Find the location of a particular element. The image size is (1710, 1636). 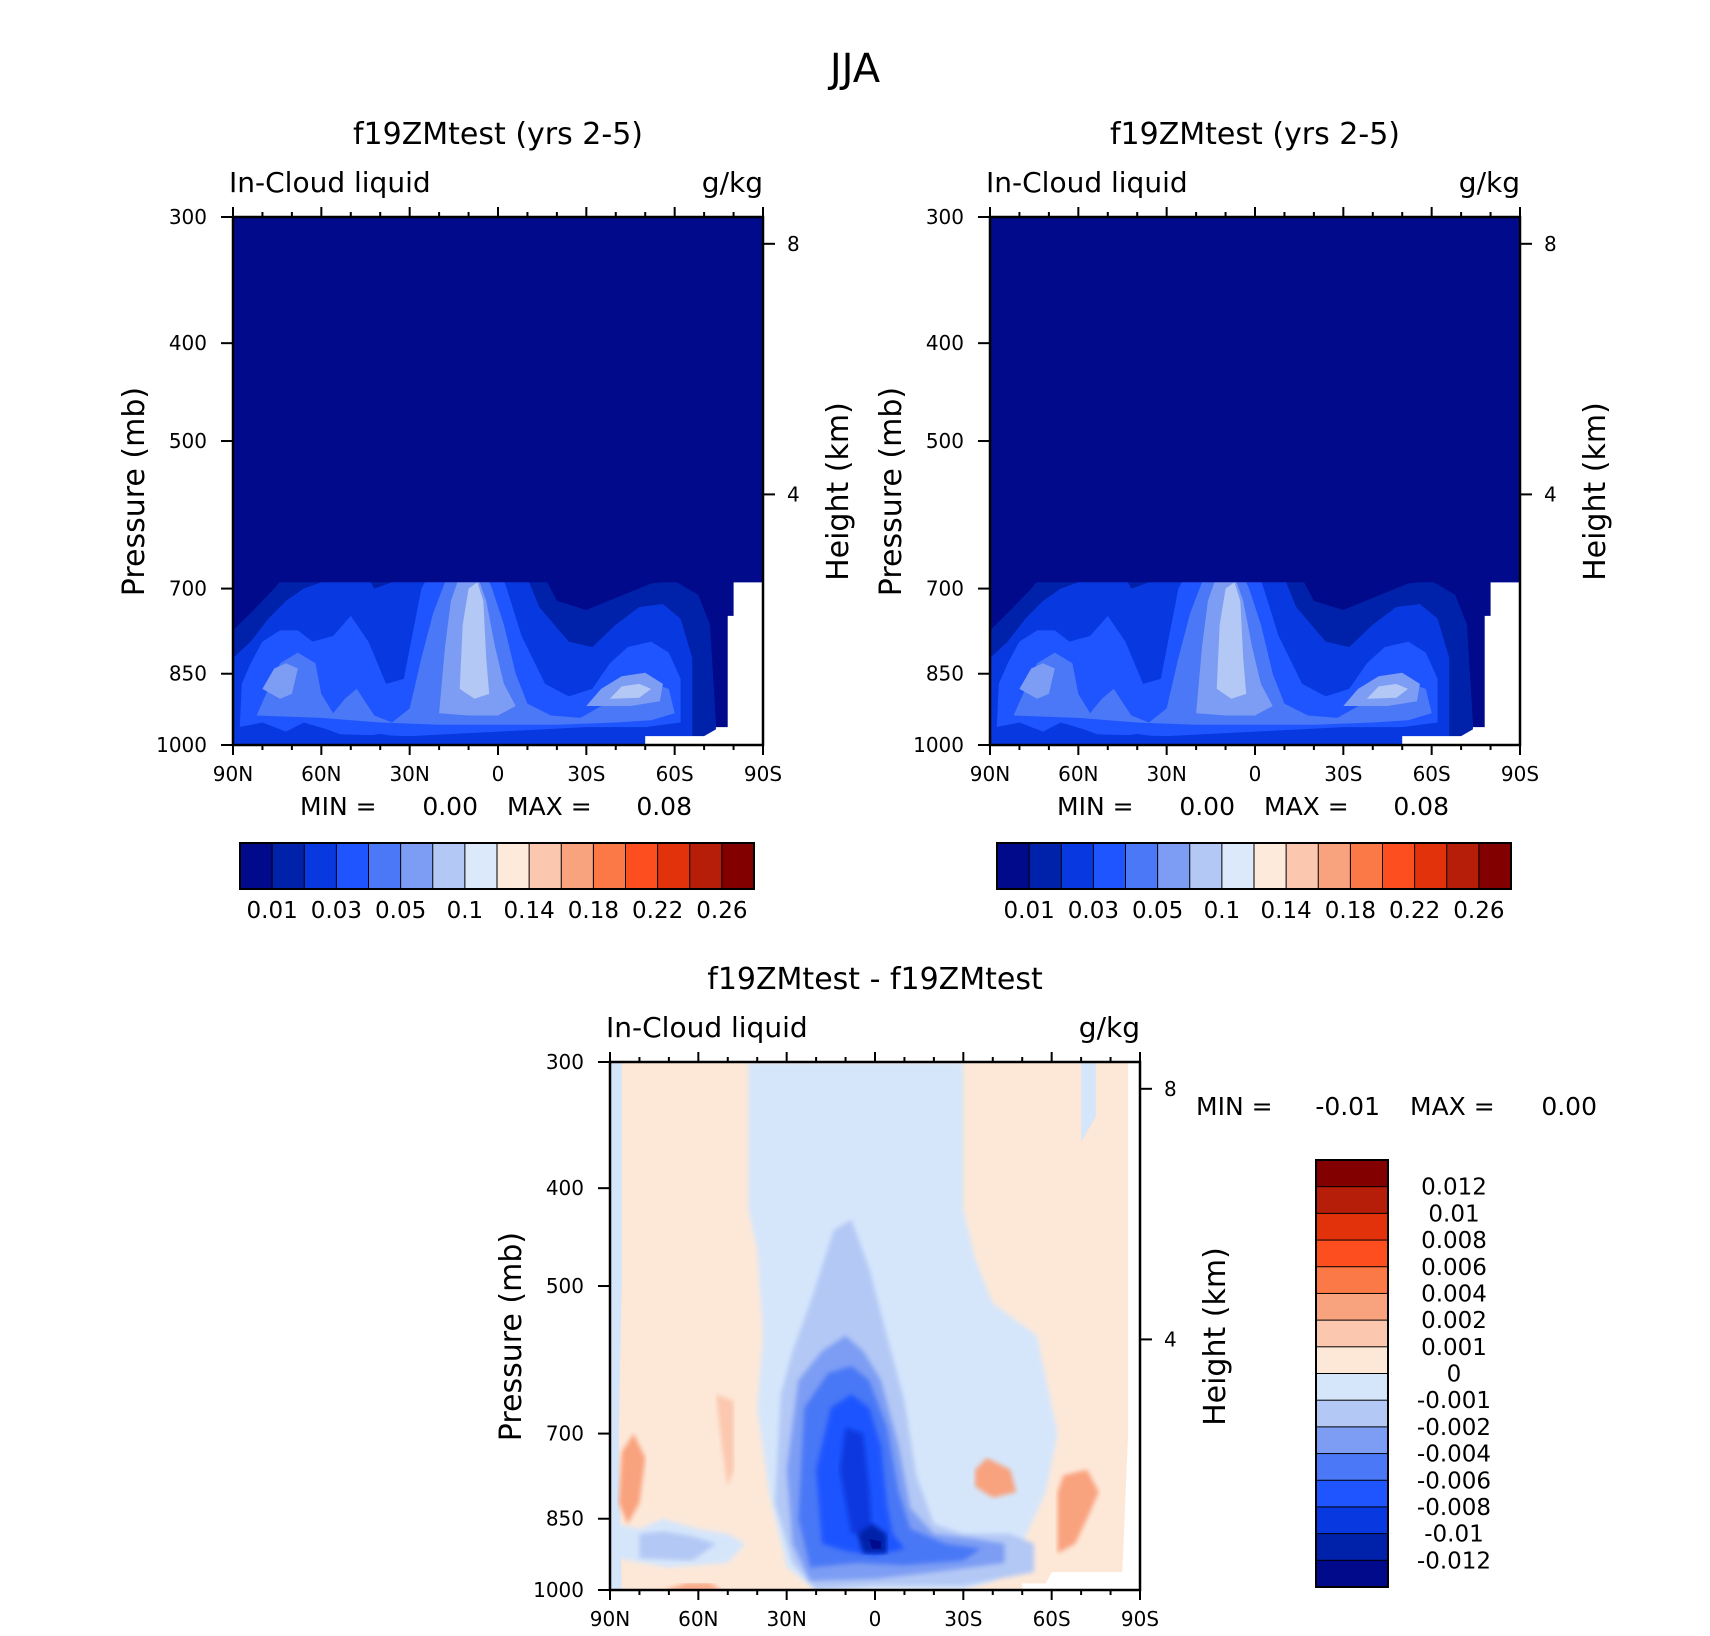

colorbar-label: -0.01 is located at coordinates (1454, 1535).